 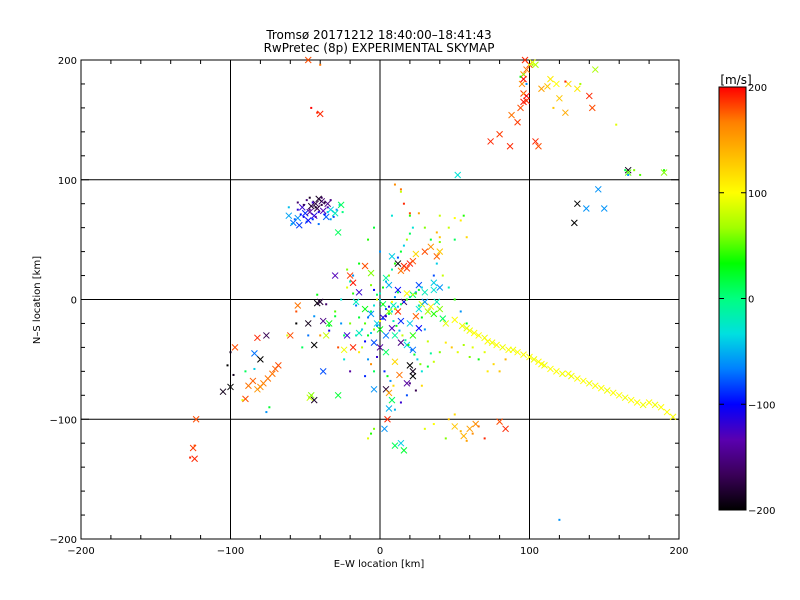 I want to click on y-tick-label: −200, so click(x=63, y=540).